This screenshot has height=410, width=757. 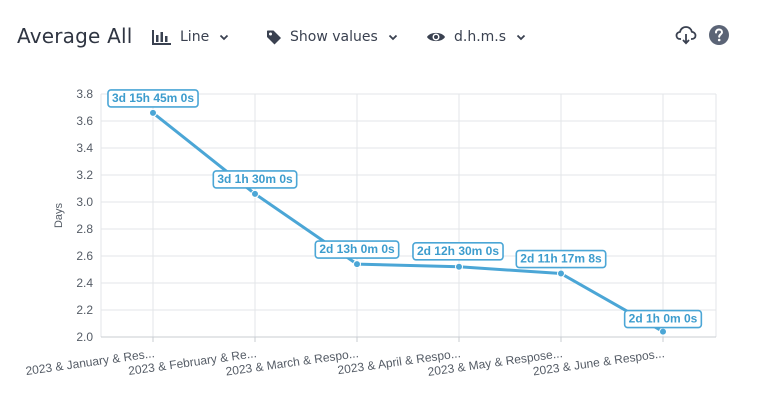 What do you see at coordinates (84, 283) in the screenshot?
I see `y-tick-label: 2.4` at bounding box center [84, 283].